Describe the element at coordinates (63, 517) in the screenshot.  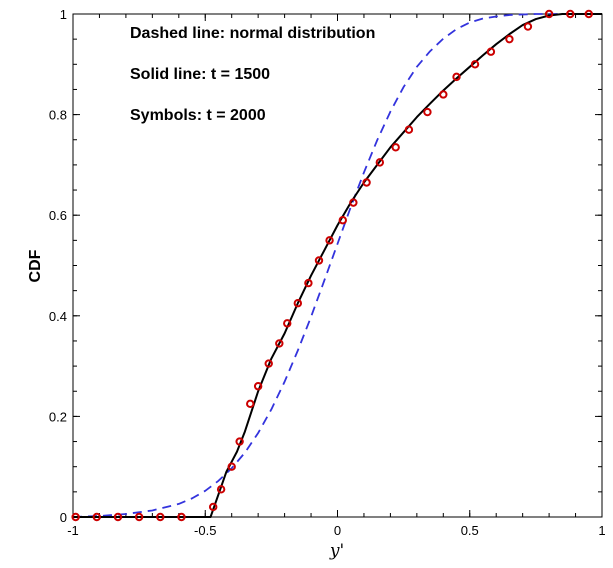
I see `y-tick-label: 0` at that location.